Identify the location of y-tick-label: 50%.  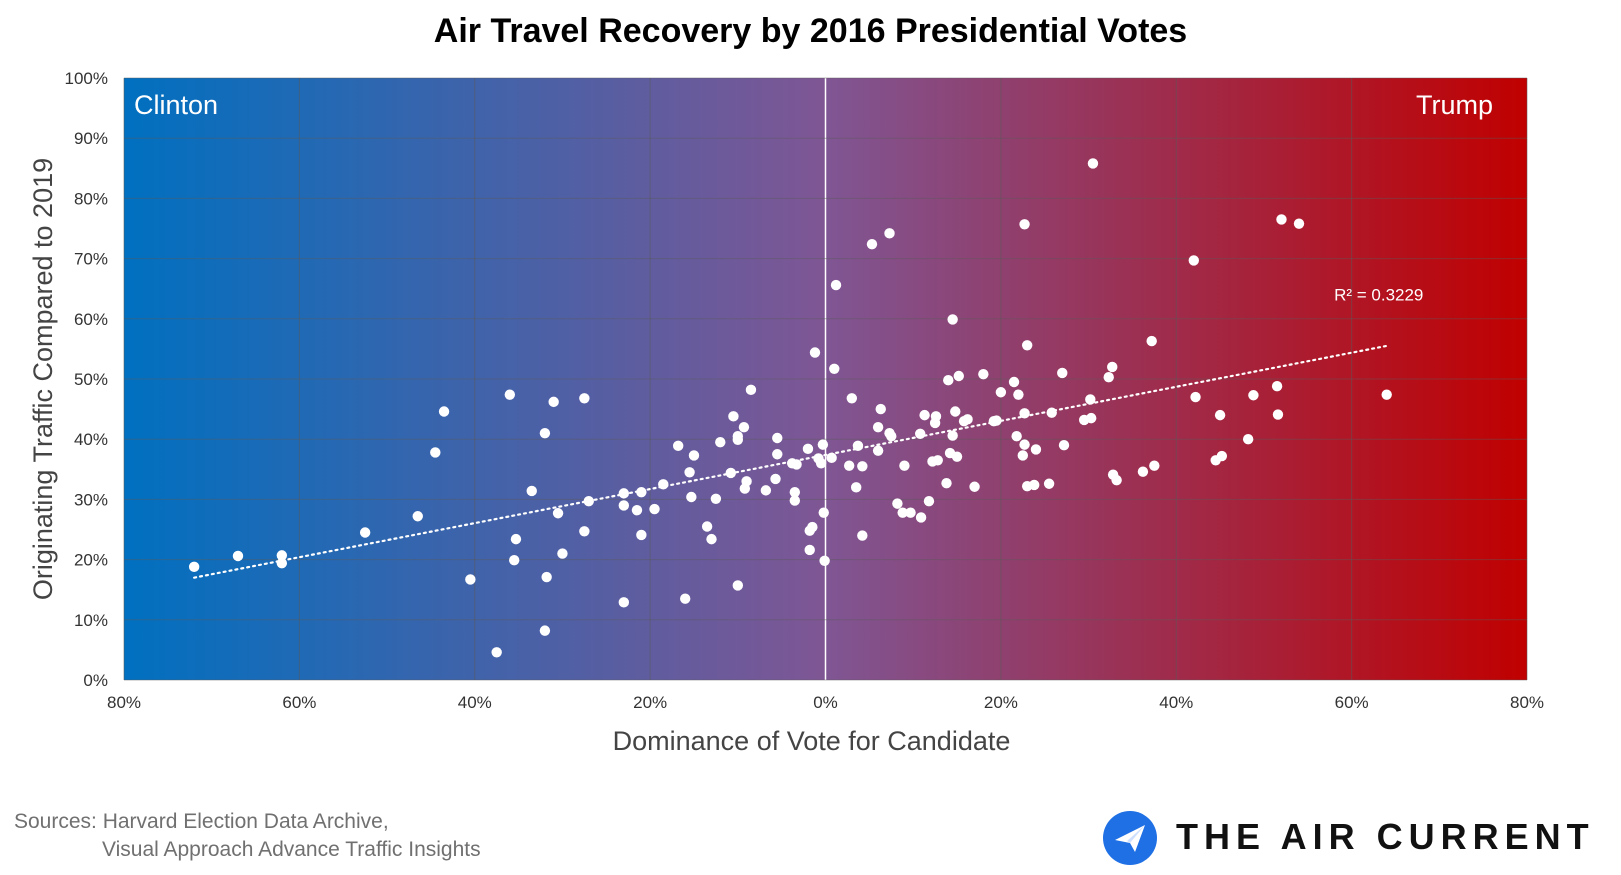
(91, 379).